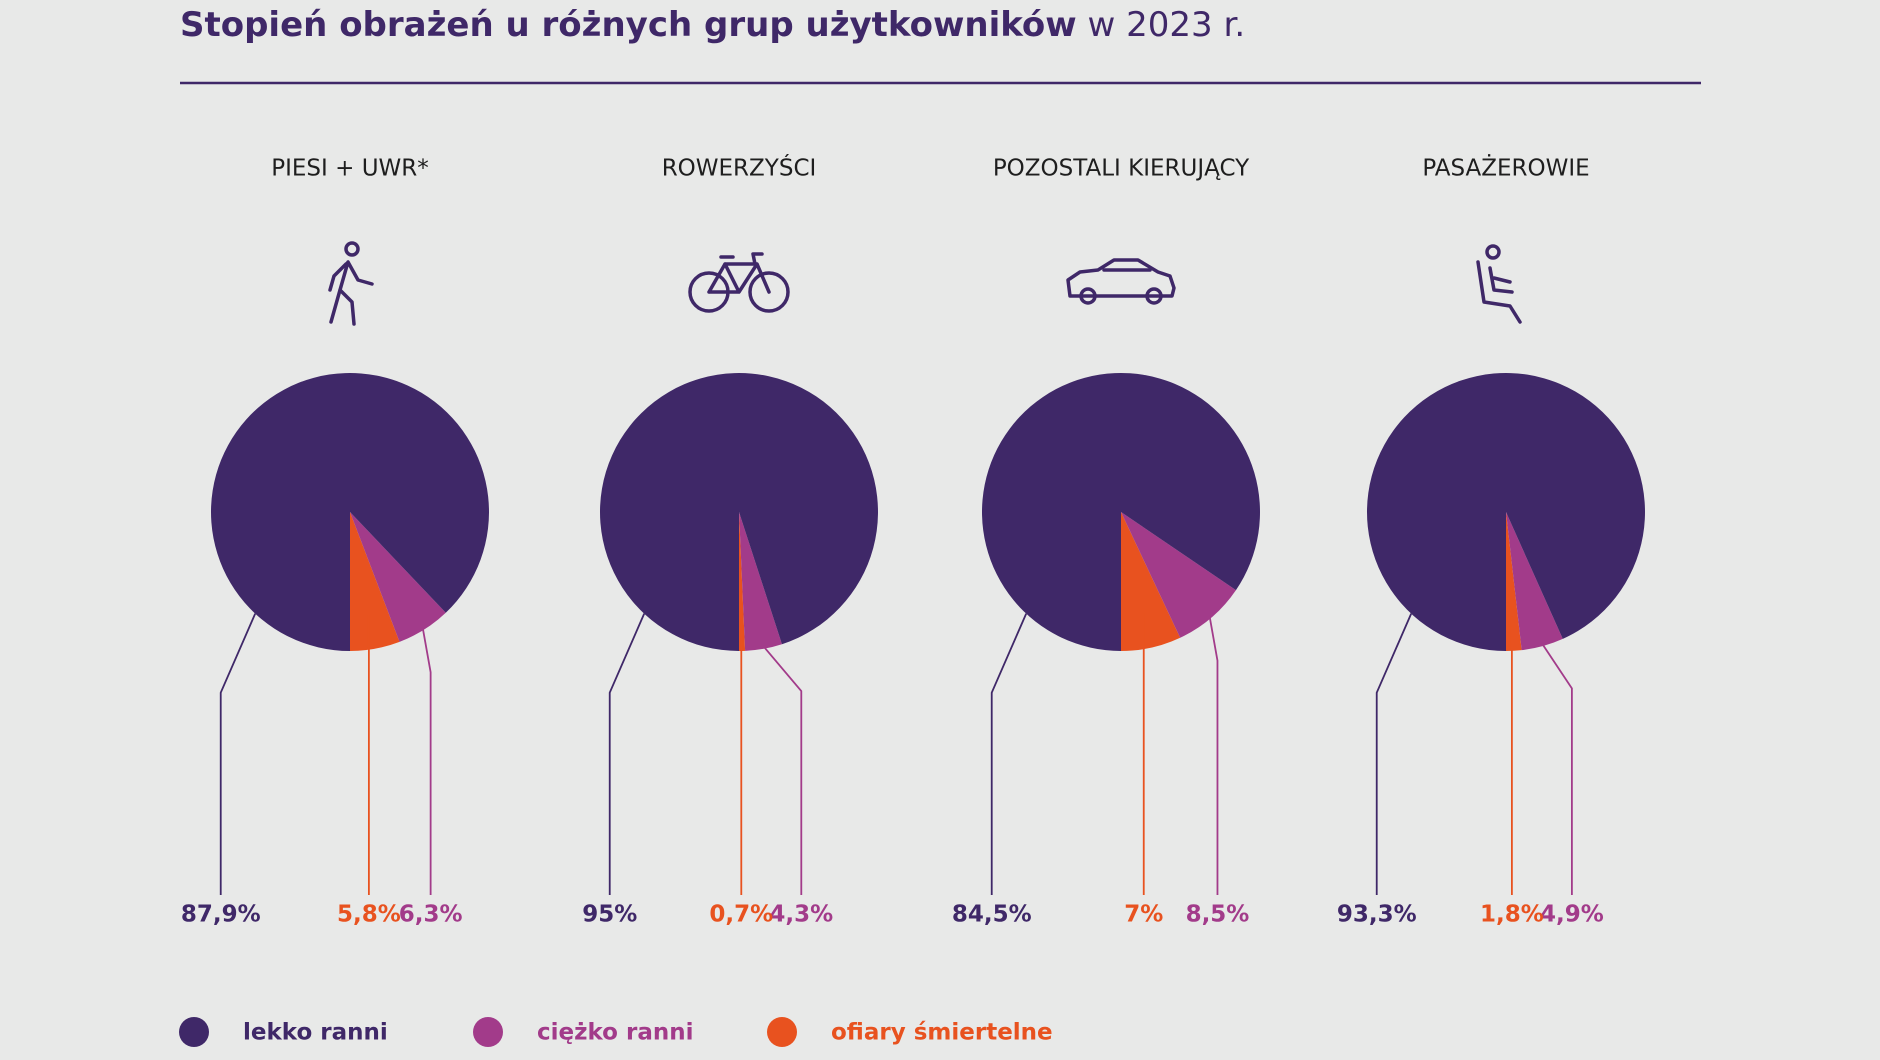 Image resolution: width=1880 pixels, height=1060 pixels. Describe the element at coordinates (1377, 915) in the screenshot. I see `value-label: 93,3%` at that location.